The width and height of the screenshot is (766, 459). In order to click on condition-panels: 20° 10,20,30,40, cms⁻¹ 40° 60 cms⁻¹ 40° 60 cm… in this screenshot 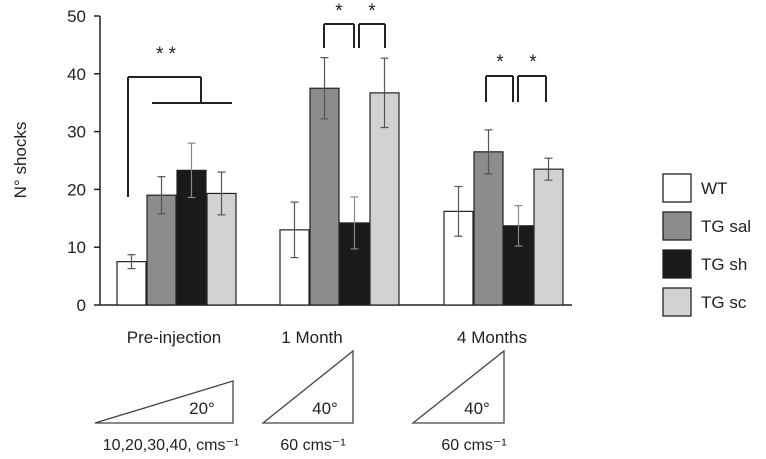, I will do `click(300, 401)`.